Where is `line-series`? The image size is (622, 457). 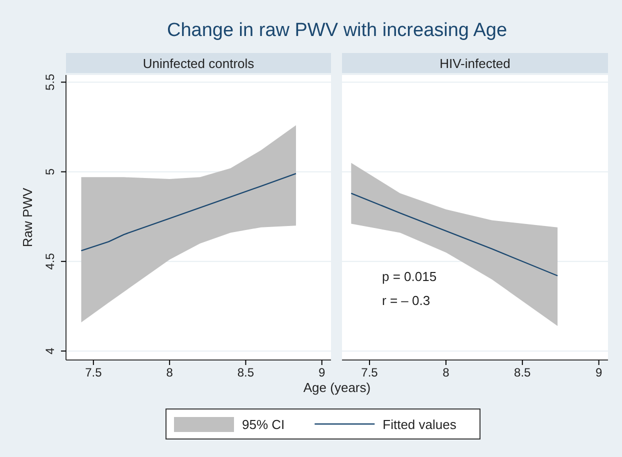 line-series is located at coordinates (188, 212).